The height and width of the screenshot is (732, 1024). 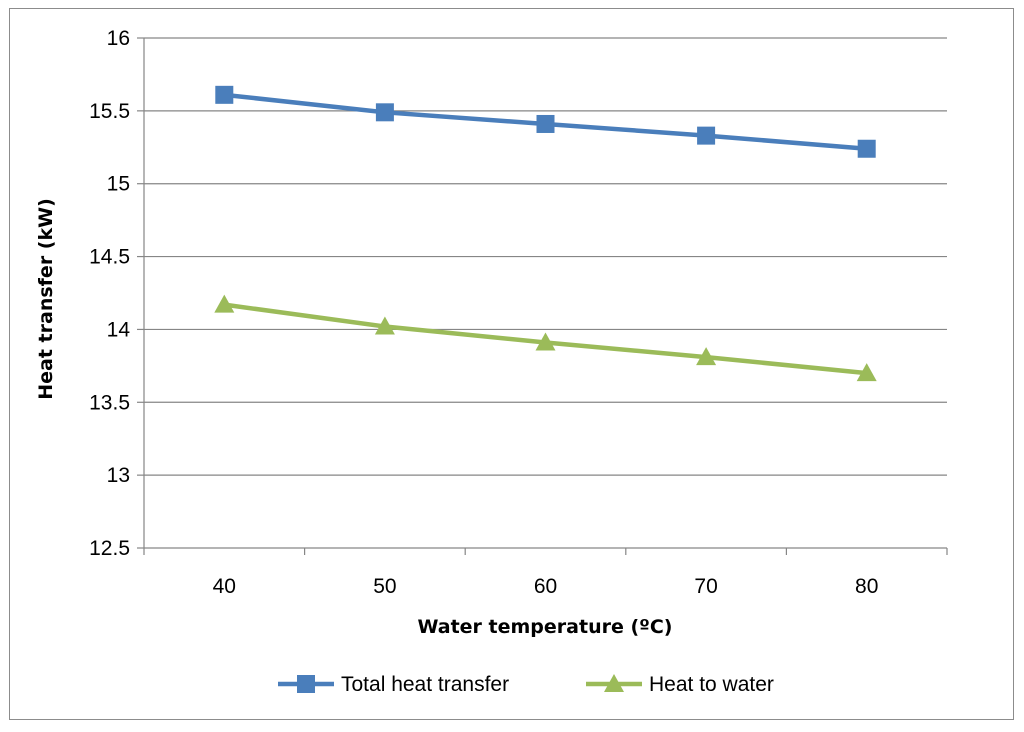 What do you see at coordinates (425, 684) in the screenshot?
I see `legend-label: Total heat transfer` at bounding box center [425, 684].